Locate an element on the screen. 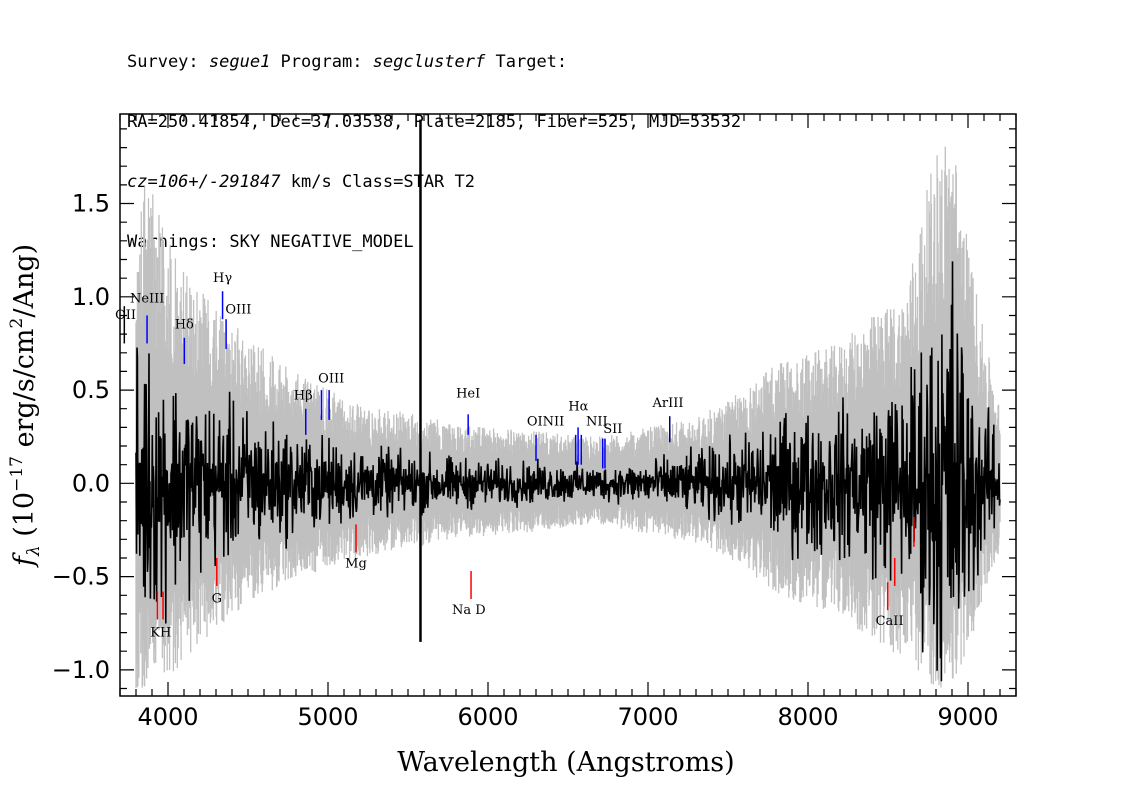 This screenshot has height=810, width=1134. header-line-redshift: cz=106+/-291847 km/s Class=STAR T2 is located at coordinates (434, 182).